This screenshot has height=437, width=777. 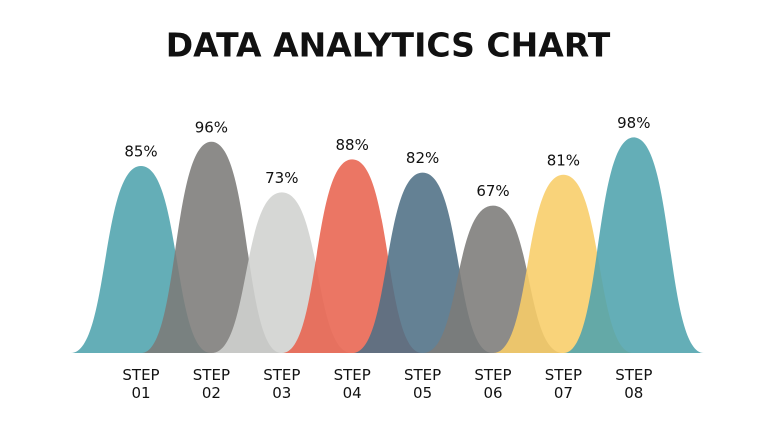 What do you see at coordinates (493, 384) in the screenshot?
I see `x-tick-label: STEP 06` at bounding box center [493, 384].